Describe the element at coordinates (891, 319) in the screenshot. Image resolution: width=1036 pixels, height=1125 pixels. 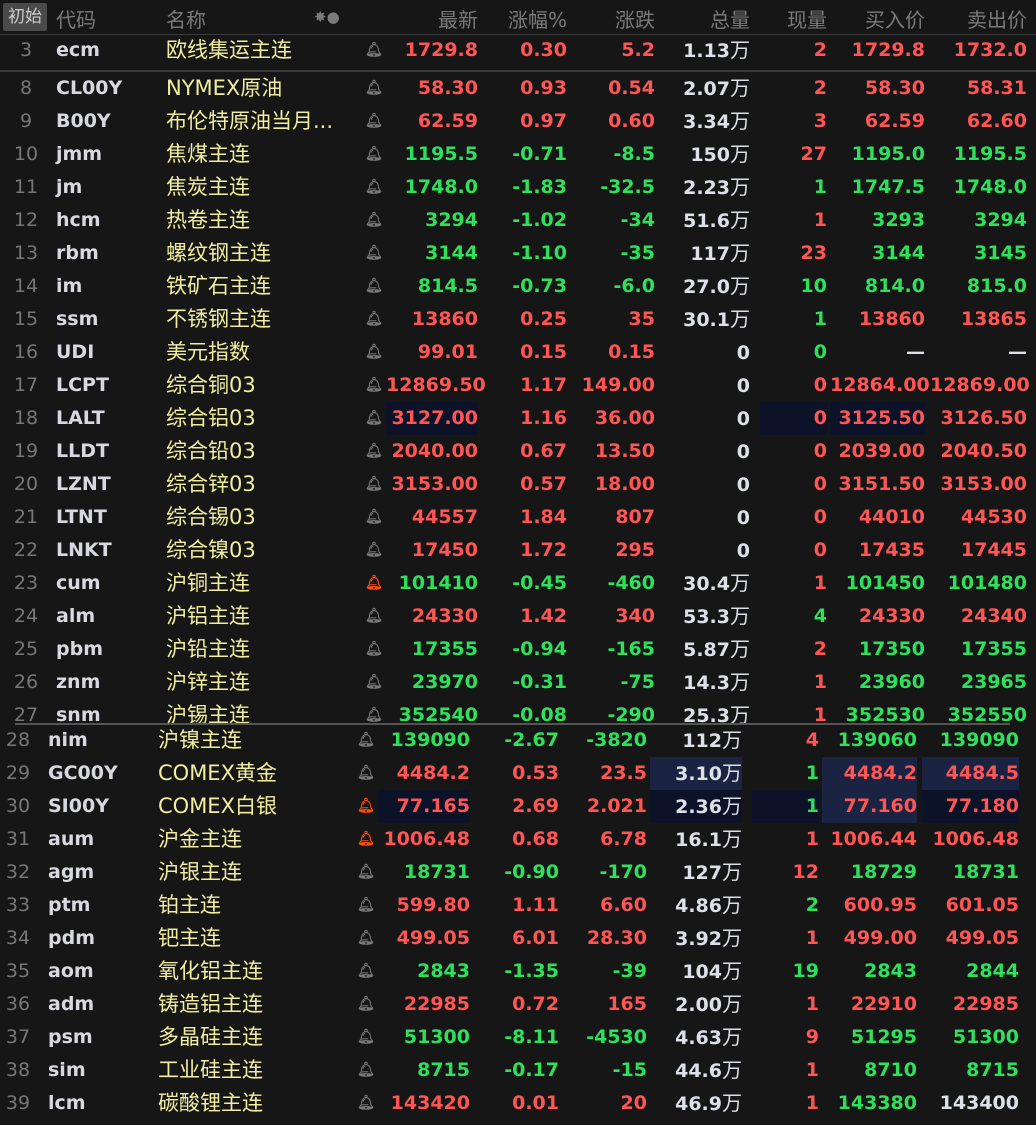
I see `bid-cell: 13860` at that location.